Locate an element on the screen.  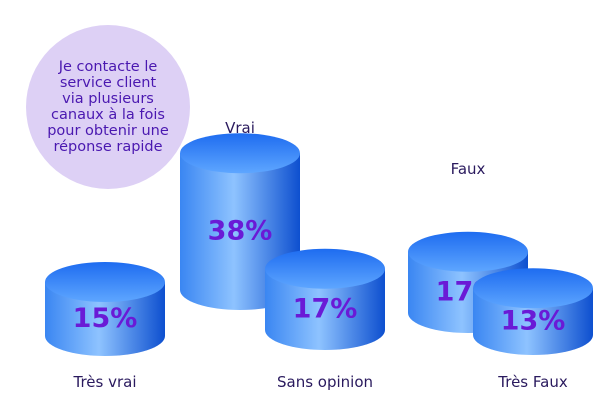
value-label-1: 15% is located at coordinates (105, 318).